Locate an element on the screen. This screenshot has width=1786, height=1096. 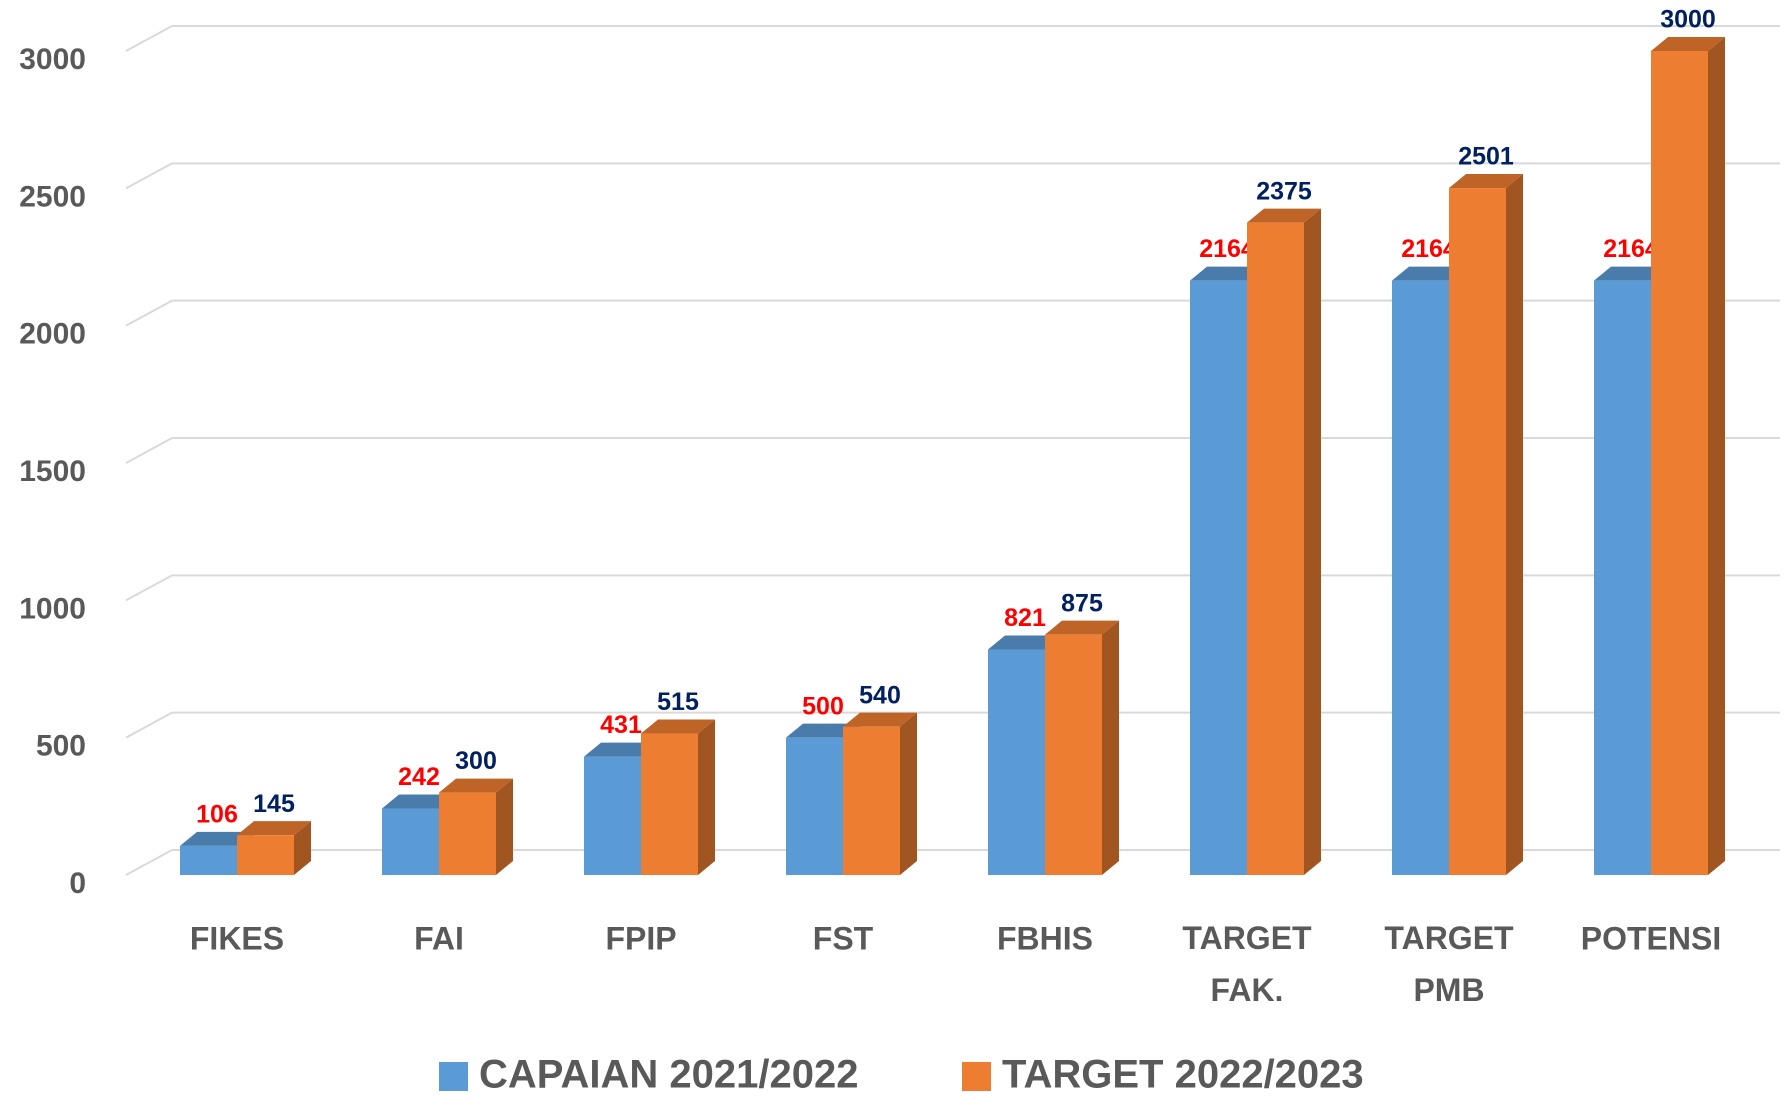
x-tick-label: FPIP is located at coordinates (640, 938).